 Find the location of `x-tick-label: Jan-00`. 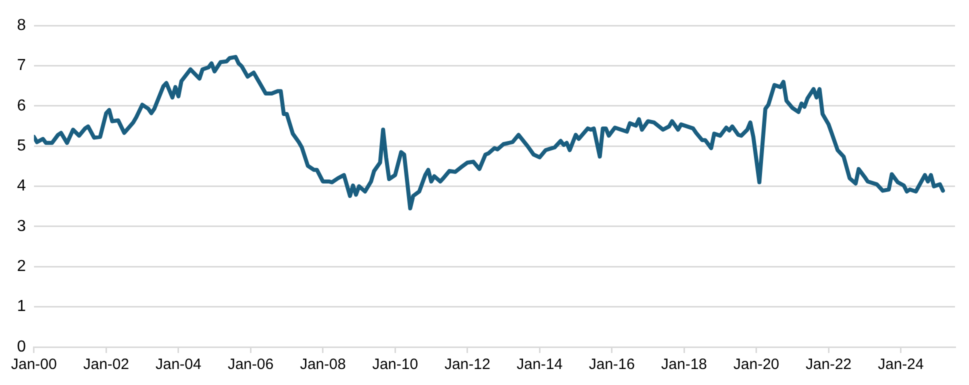

x-tick-label: Jan-00 is located at coordinates (33, 365).